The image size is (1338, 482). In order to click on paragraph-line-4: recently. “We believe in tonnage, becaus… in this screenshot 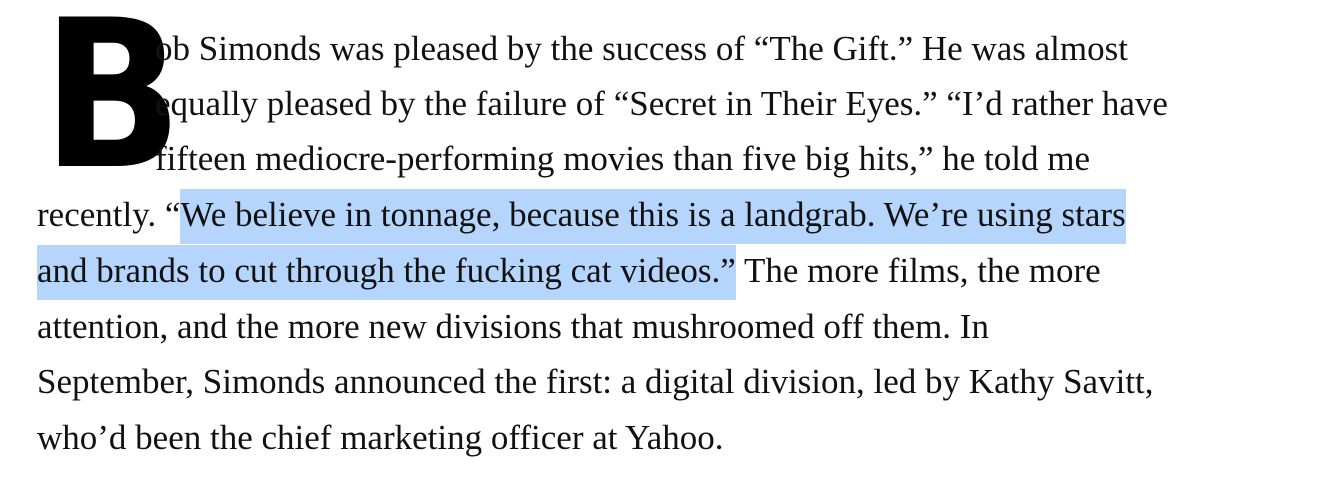, I will do `click(581, 215)`.